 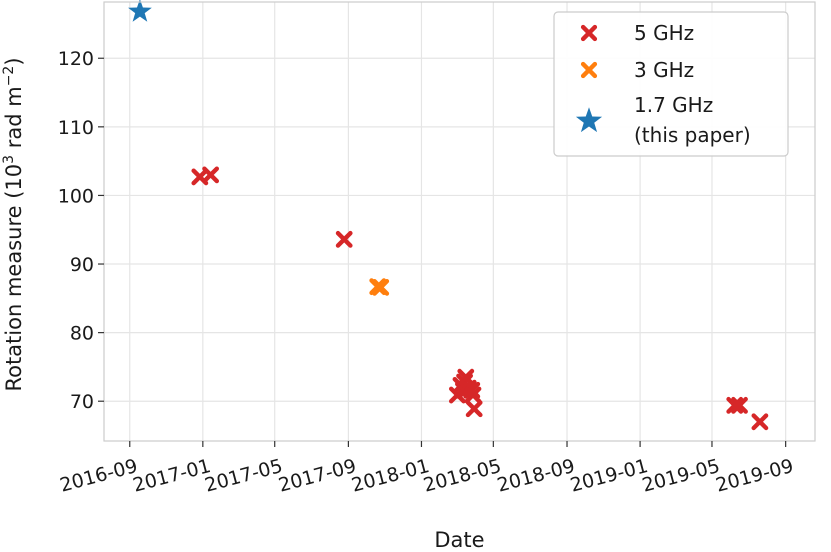 What do you see at coordinates (609, 476) in the screenshot?
I see `x-tick-label: 2019-01` at bounding box center [609, 476].